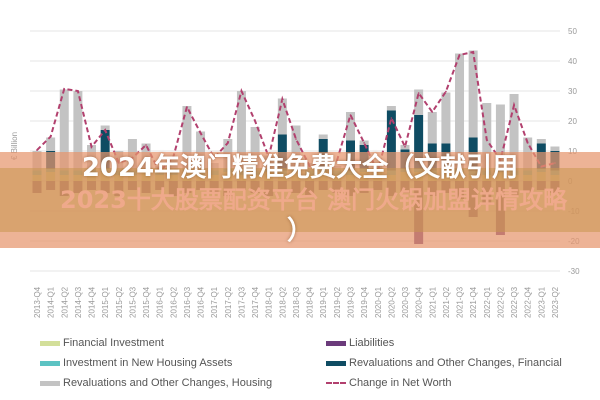 Image resolution: width=600 pixels, height=400 pixels. I want to click on x-tick-label: 2017-Q4, so click(255, 302).